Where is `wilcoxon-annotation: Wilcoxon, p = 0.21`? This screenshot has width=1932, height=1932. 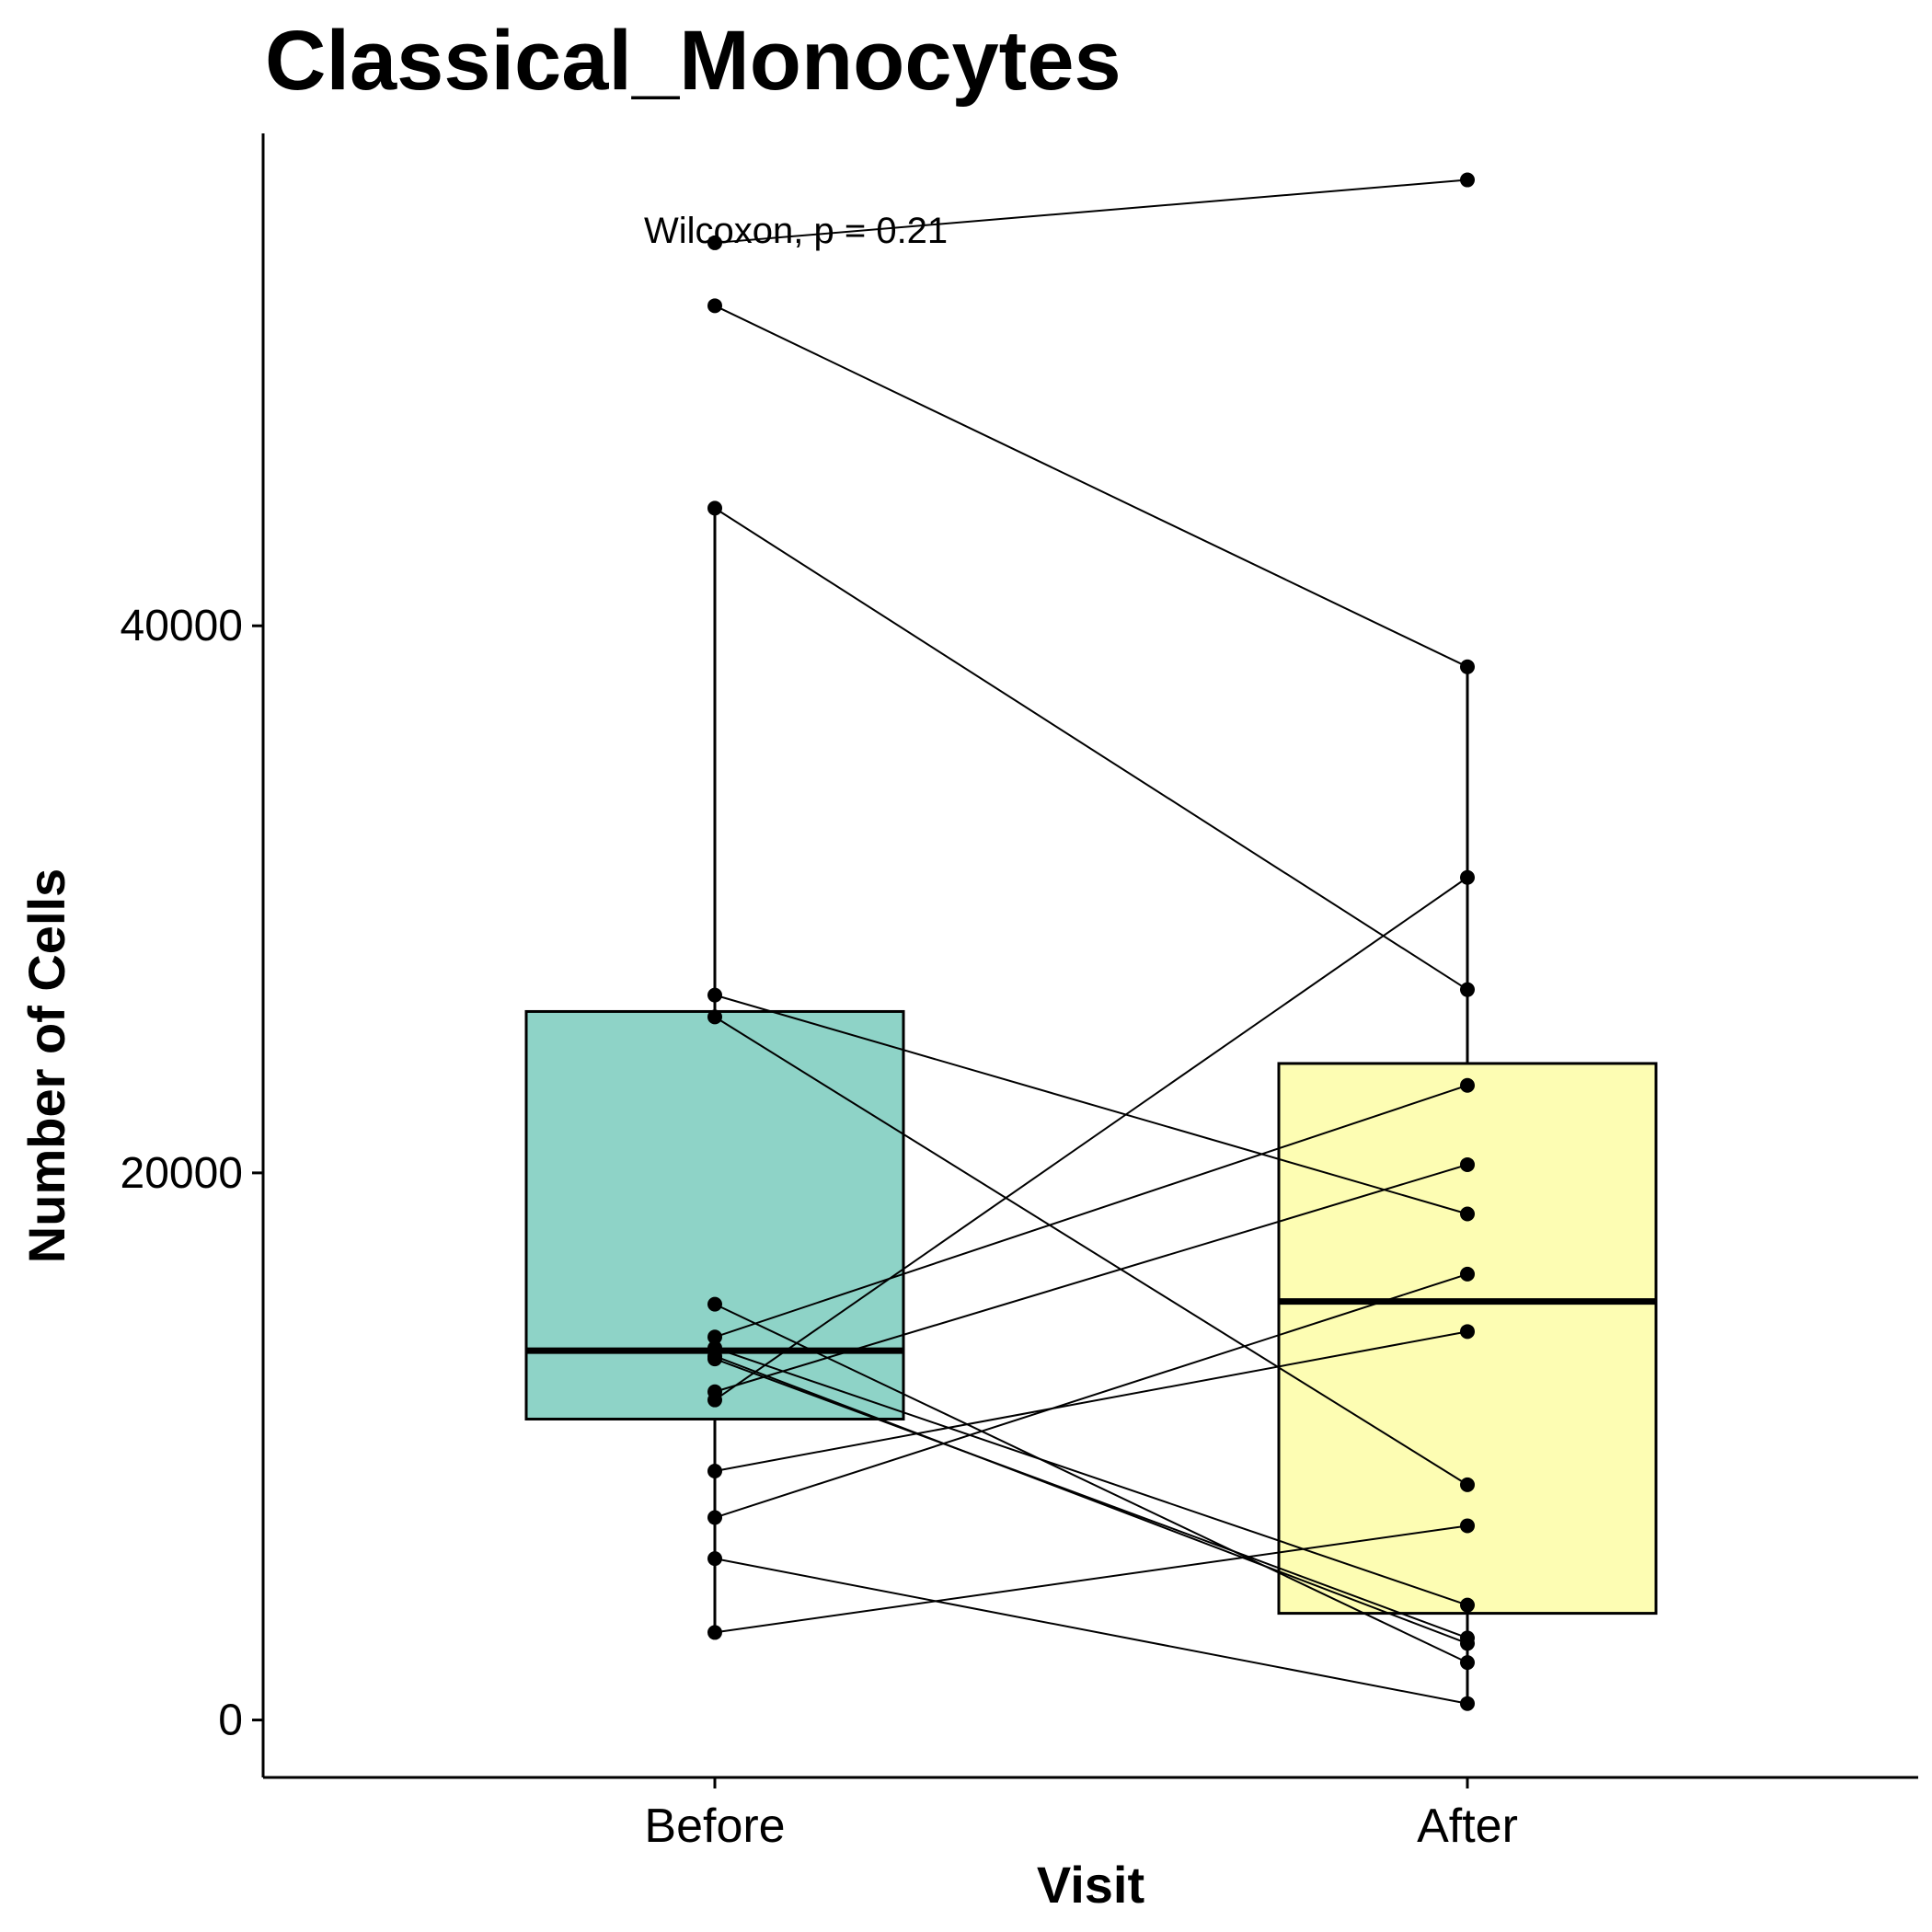
wilcoxon-annotation: Wilcoxon, p = 0.21 is located at coordinates (796, 231).